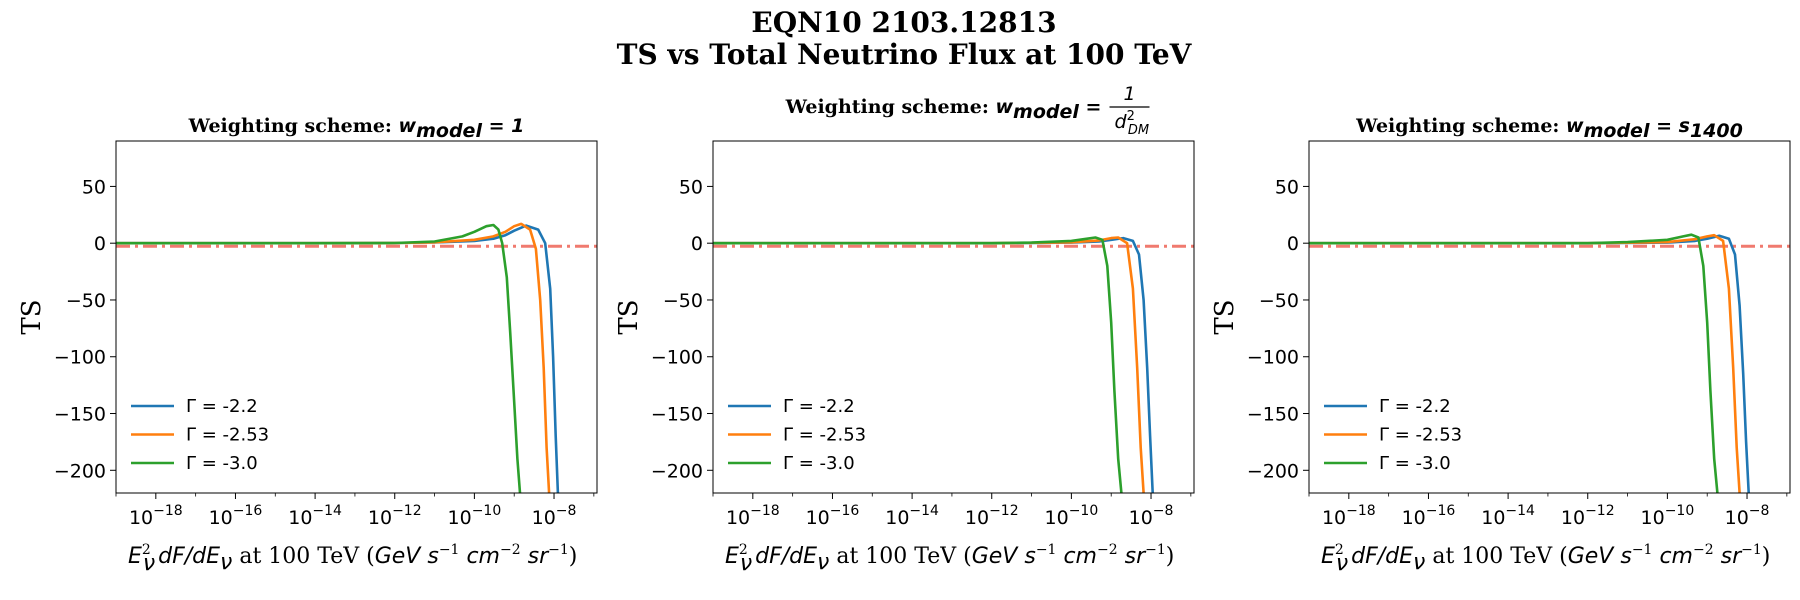 The width and height of the screenshot is (1800, 600). Describe the element at coordinates (943, 109) in the screenshot. I see `panel-title: Weighting scheme: wmodel =` at that location.